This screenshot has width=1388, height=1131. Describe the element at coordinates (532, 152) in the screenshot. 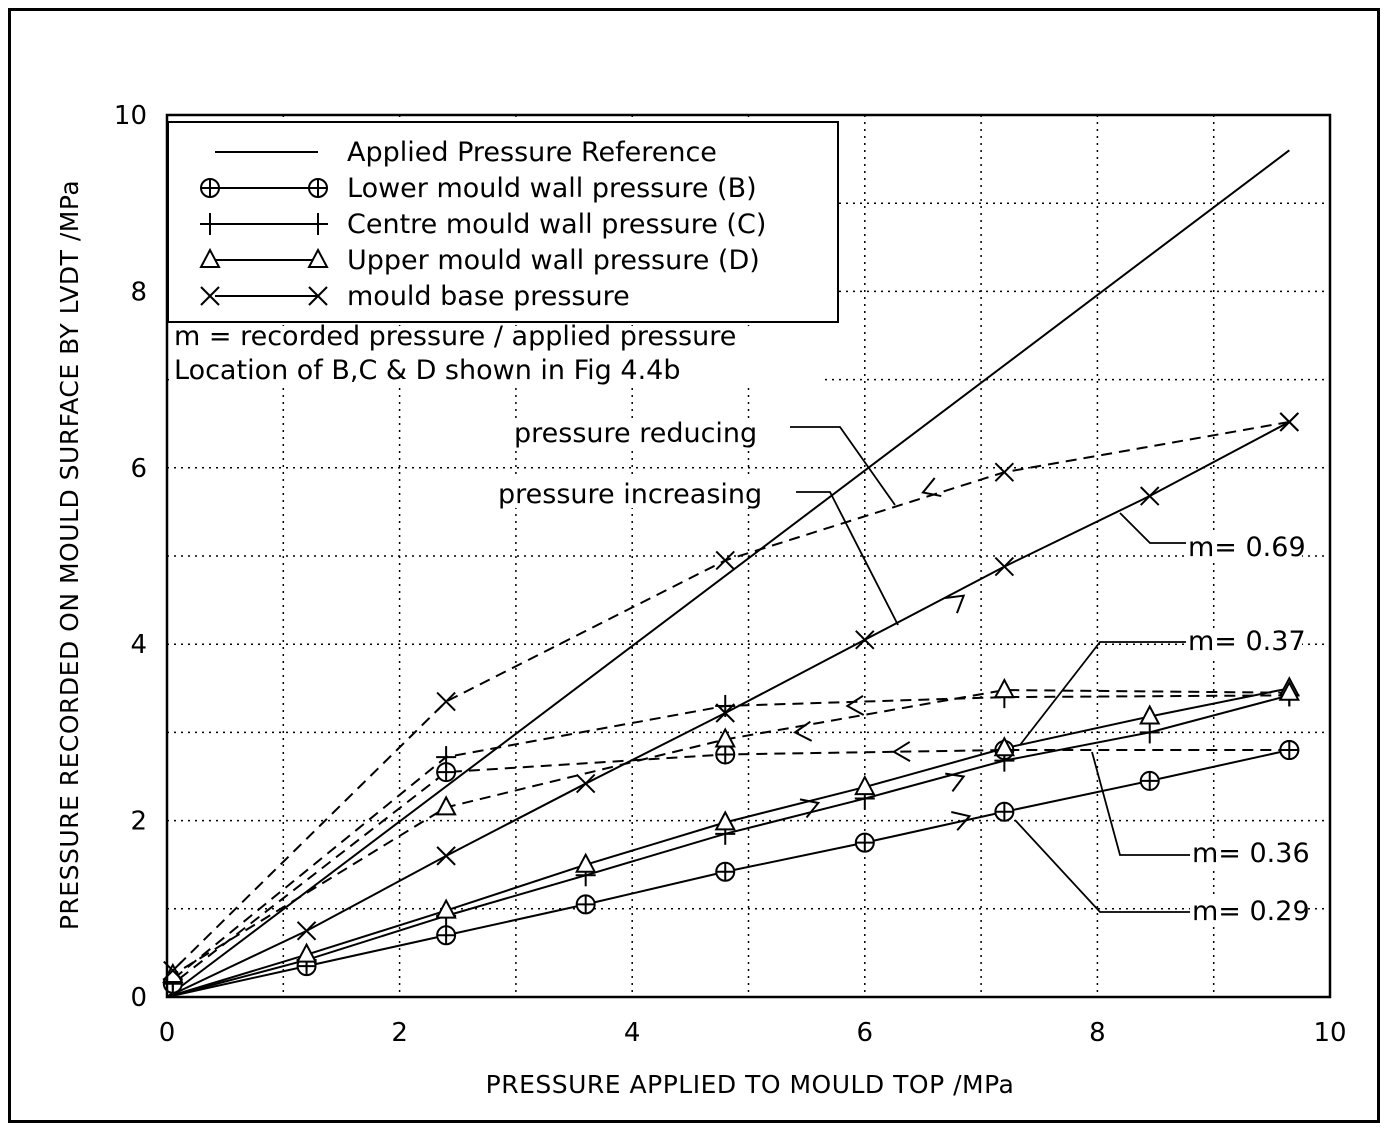

I see `legend-entry-reference: Applied Pressure Reference` at that location.